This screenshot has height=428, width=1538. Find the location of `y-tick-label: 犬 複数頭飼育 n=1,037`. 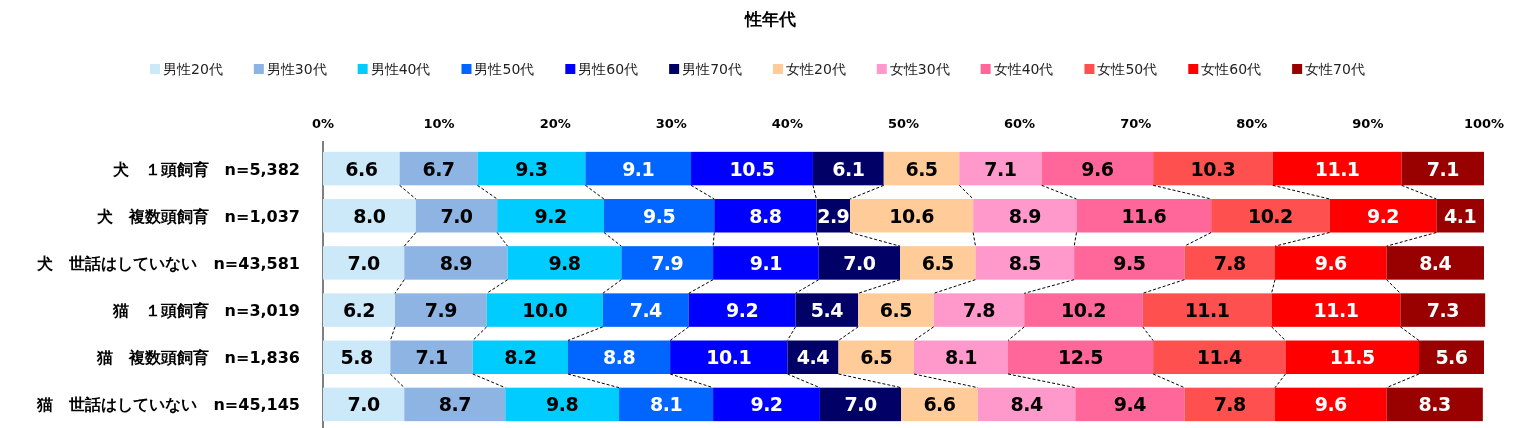

y-tick-label: 犬 複数頭飼育 n=1,037 is located at coordinates (197, 216).